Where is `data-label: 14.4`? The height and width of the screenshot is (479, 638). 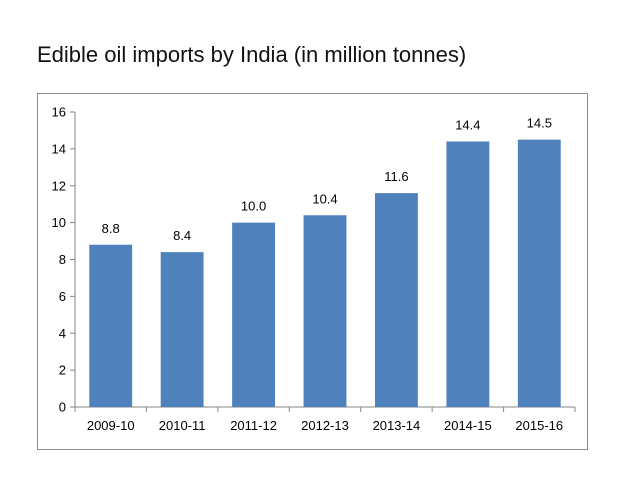
data-label: 14.4 is located at coordinates (467, 125).